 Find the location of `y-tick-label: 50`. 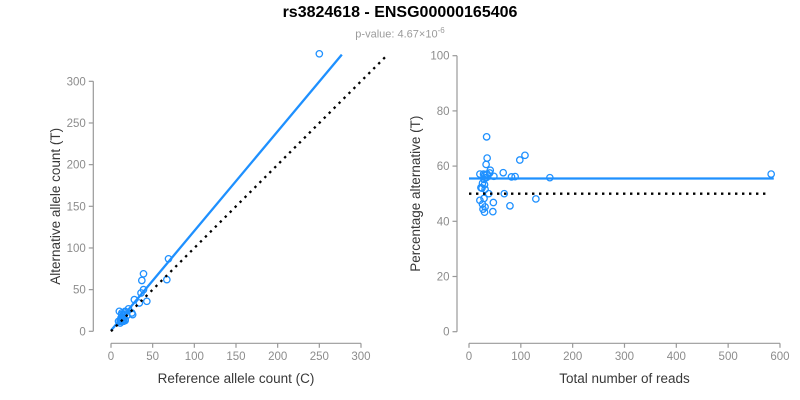

y-tick-label: 50 is located at coordinates (79, 291).